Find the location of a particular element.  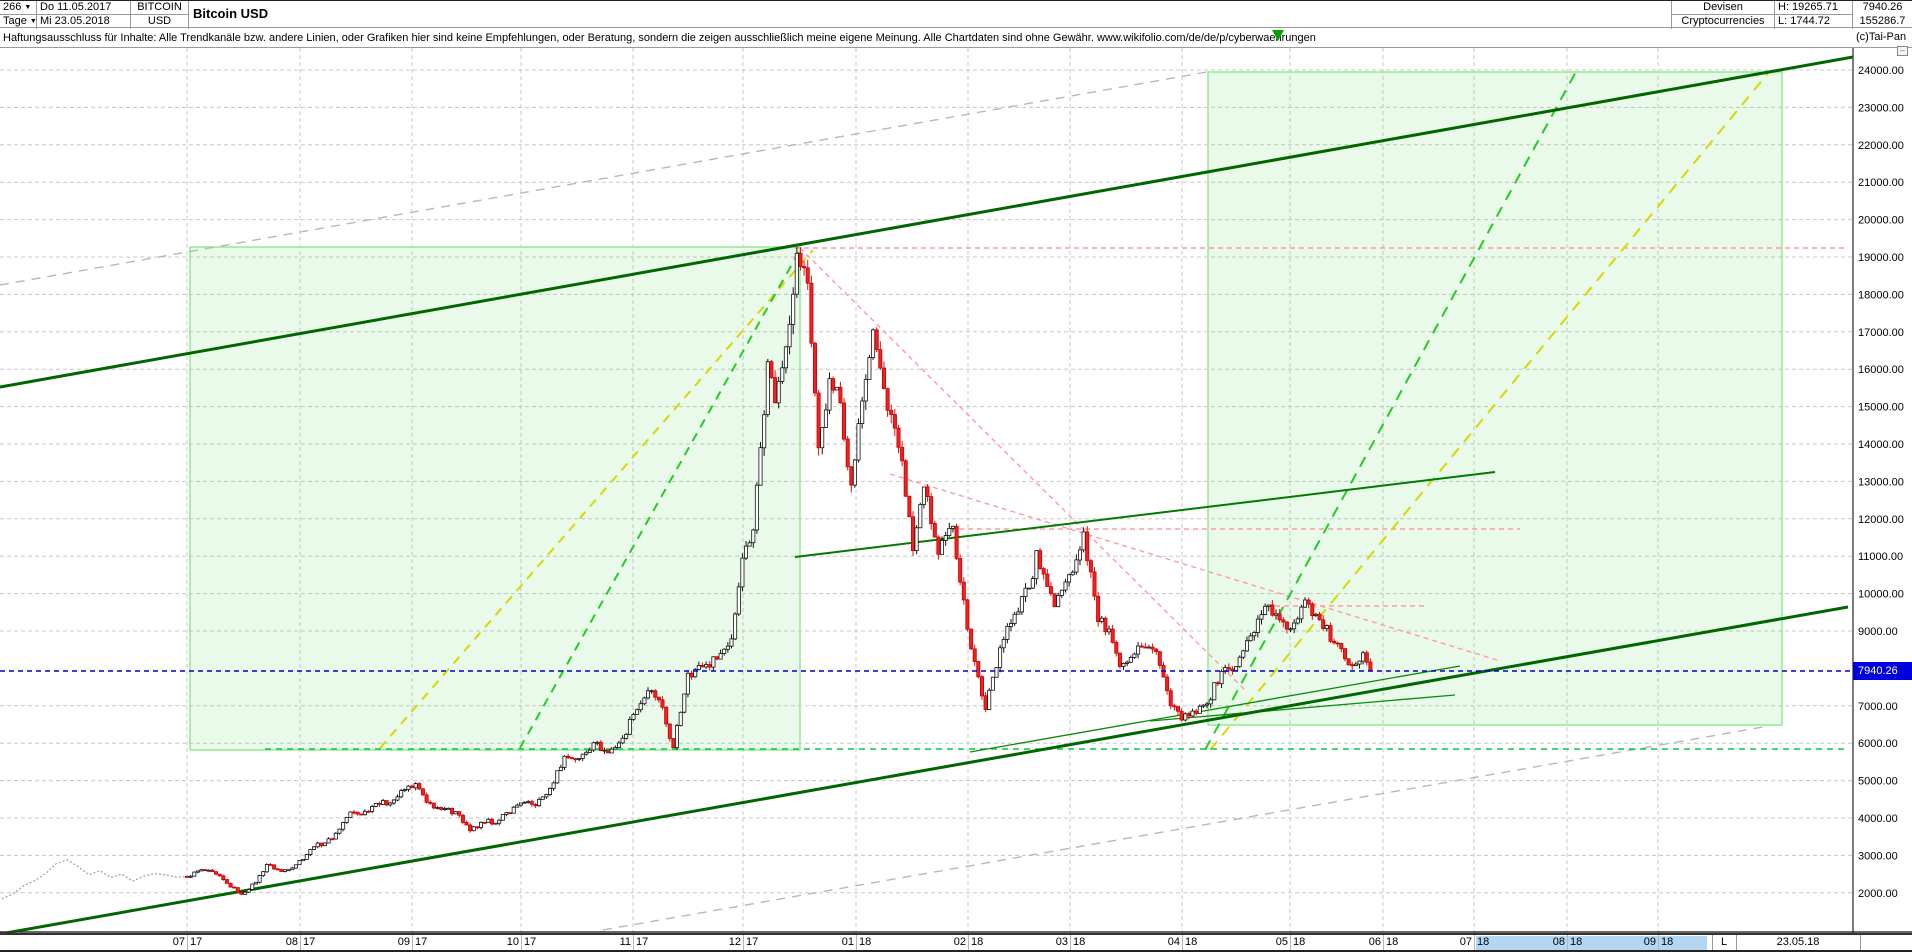

last-price-tag: 7940.26 is located at coordinates (1882, 671).